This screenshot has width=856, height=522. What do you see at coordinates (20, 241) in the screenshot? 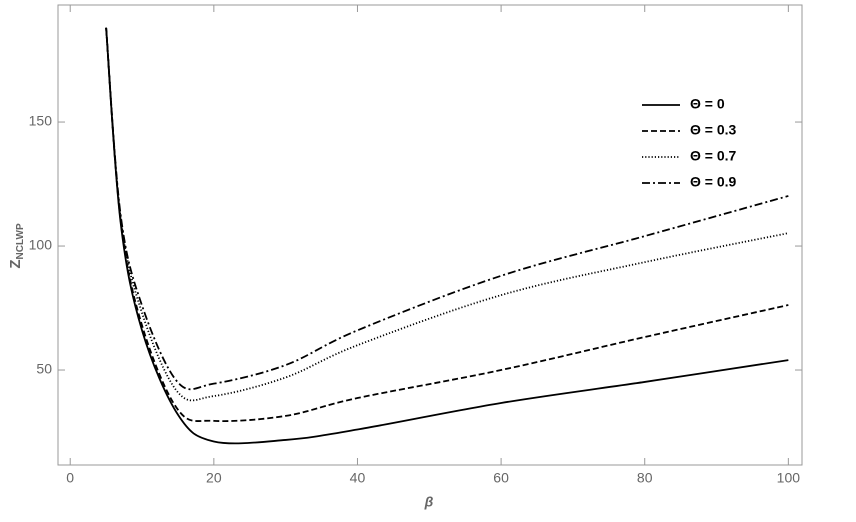
I see `y-label-sub: NCLWP` at bounding box center [20, 241].